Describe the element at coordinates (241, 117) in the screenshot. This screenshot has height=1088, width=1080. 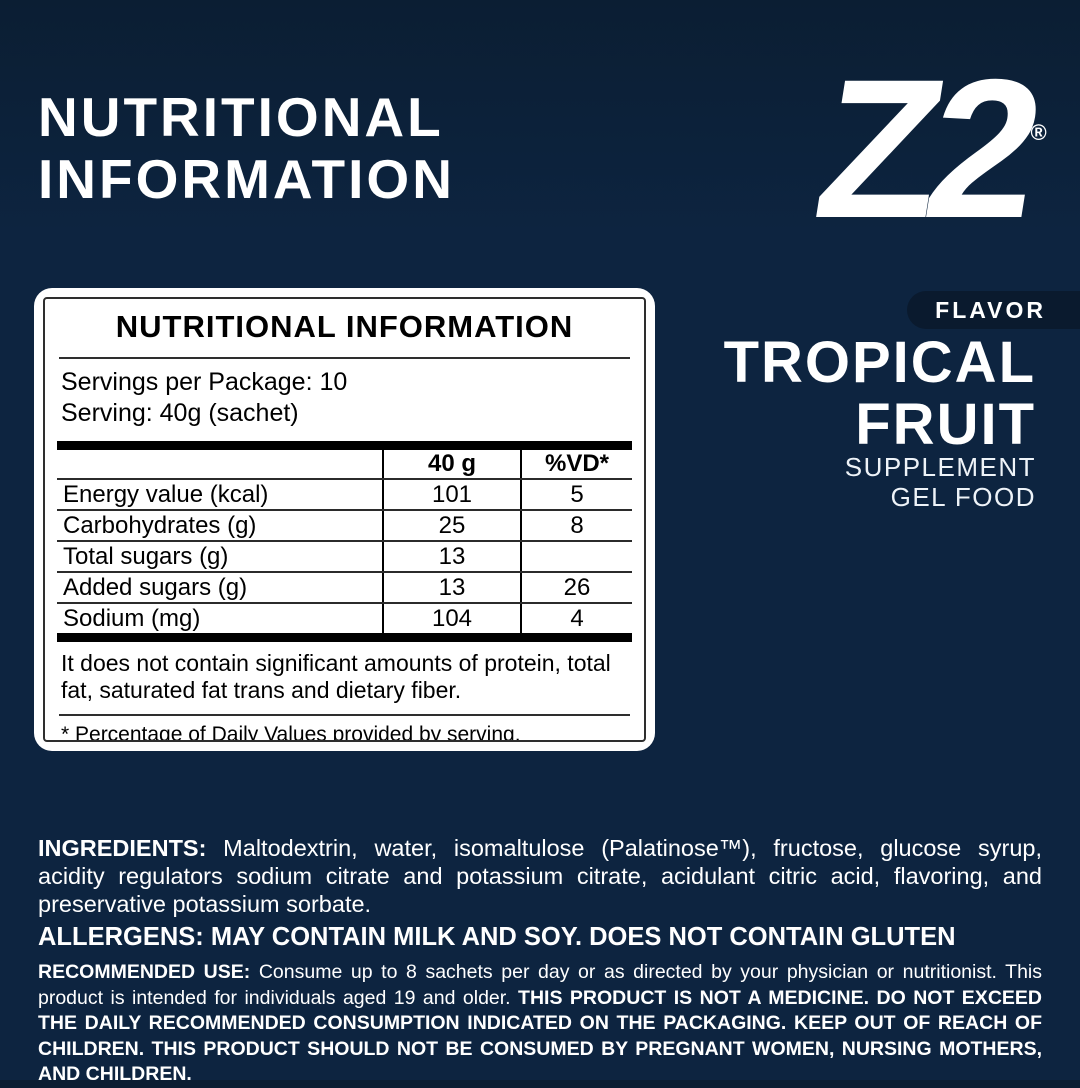
I see `page-title-line-1: NUTRITIONAL` at that location.